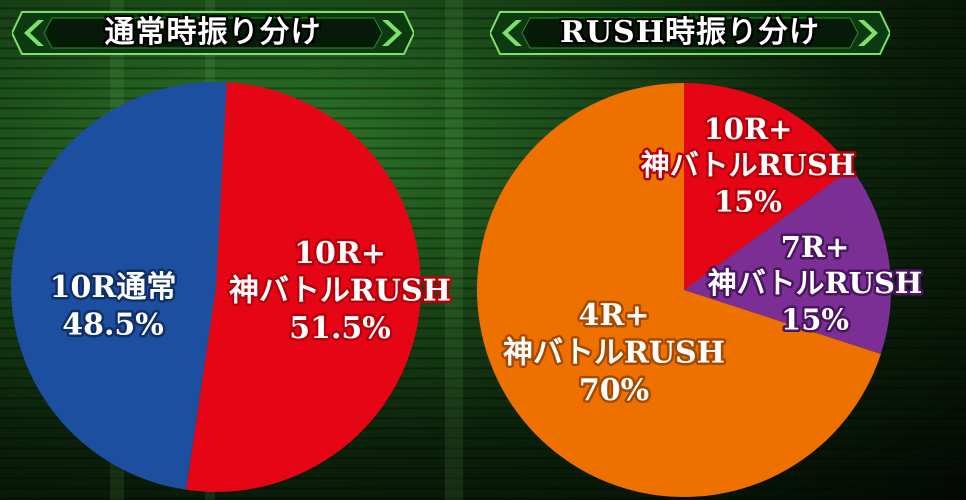 The height and width of the screenshot is (500, 966). What do you see at coordinates (614, 315) in the screenshot?
I see `slice-label: 4R+` at bounding box center [614, 315].